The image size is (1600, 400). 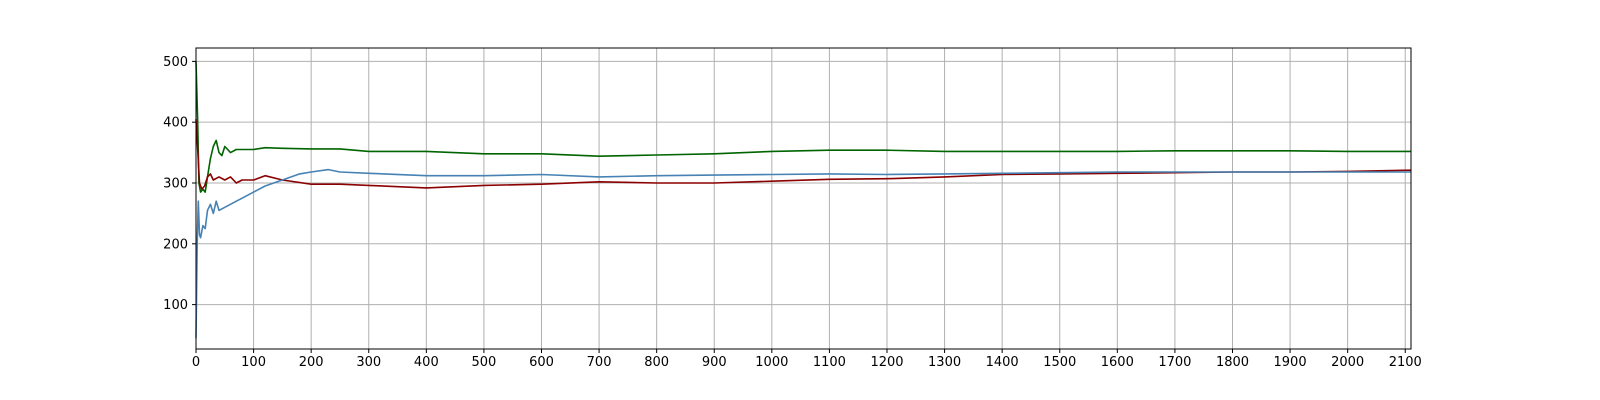 I want to click on x-tick-label: 1700, so click(x=1174, y=362).